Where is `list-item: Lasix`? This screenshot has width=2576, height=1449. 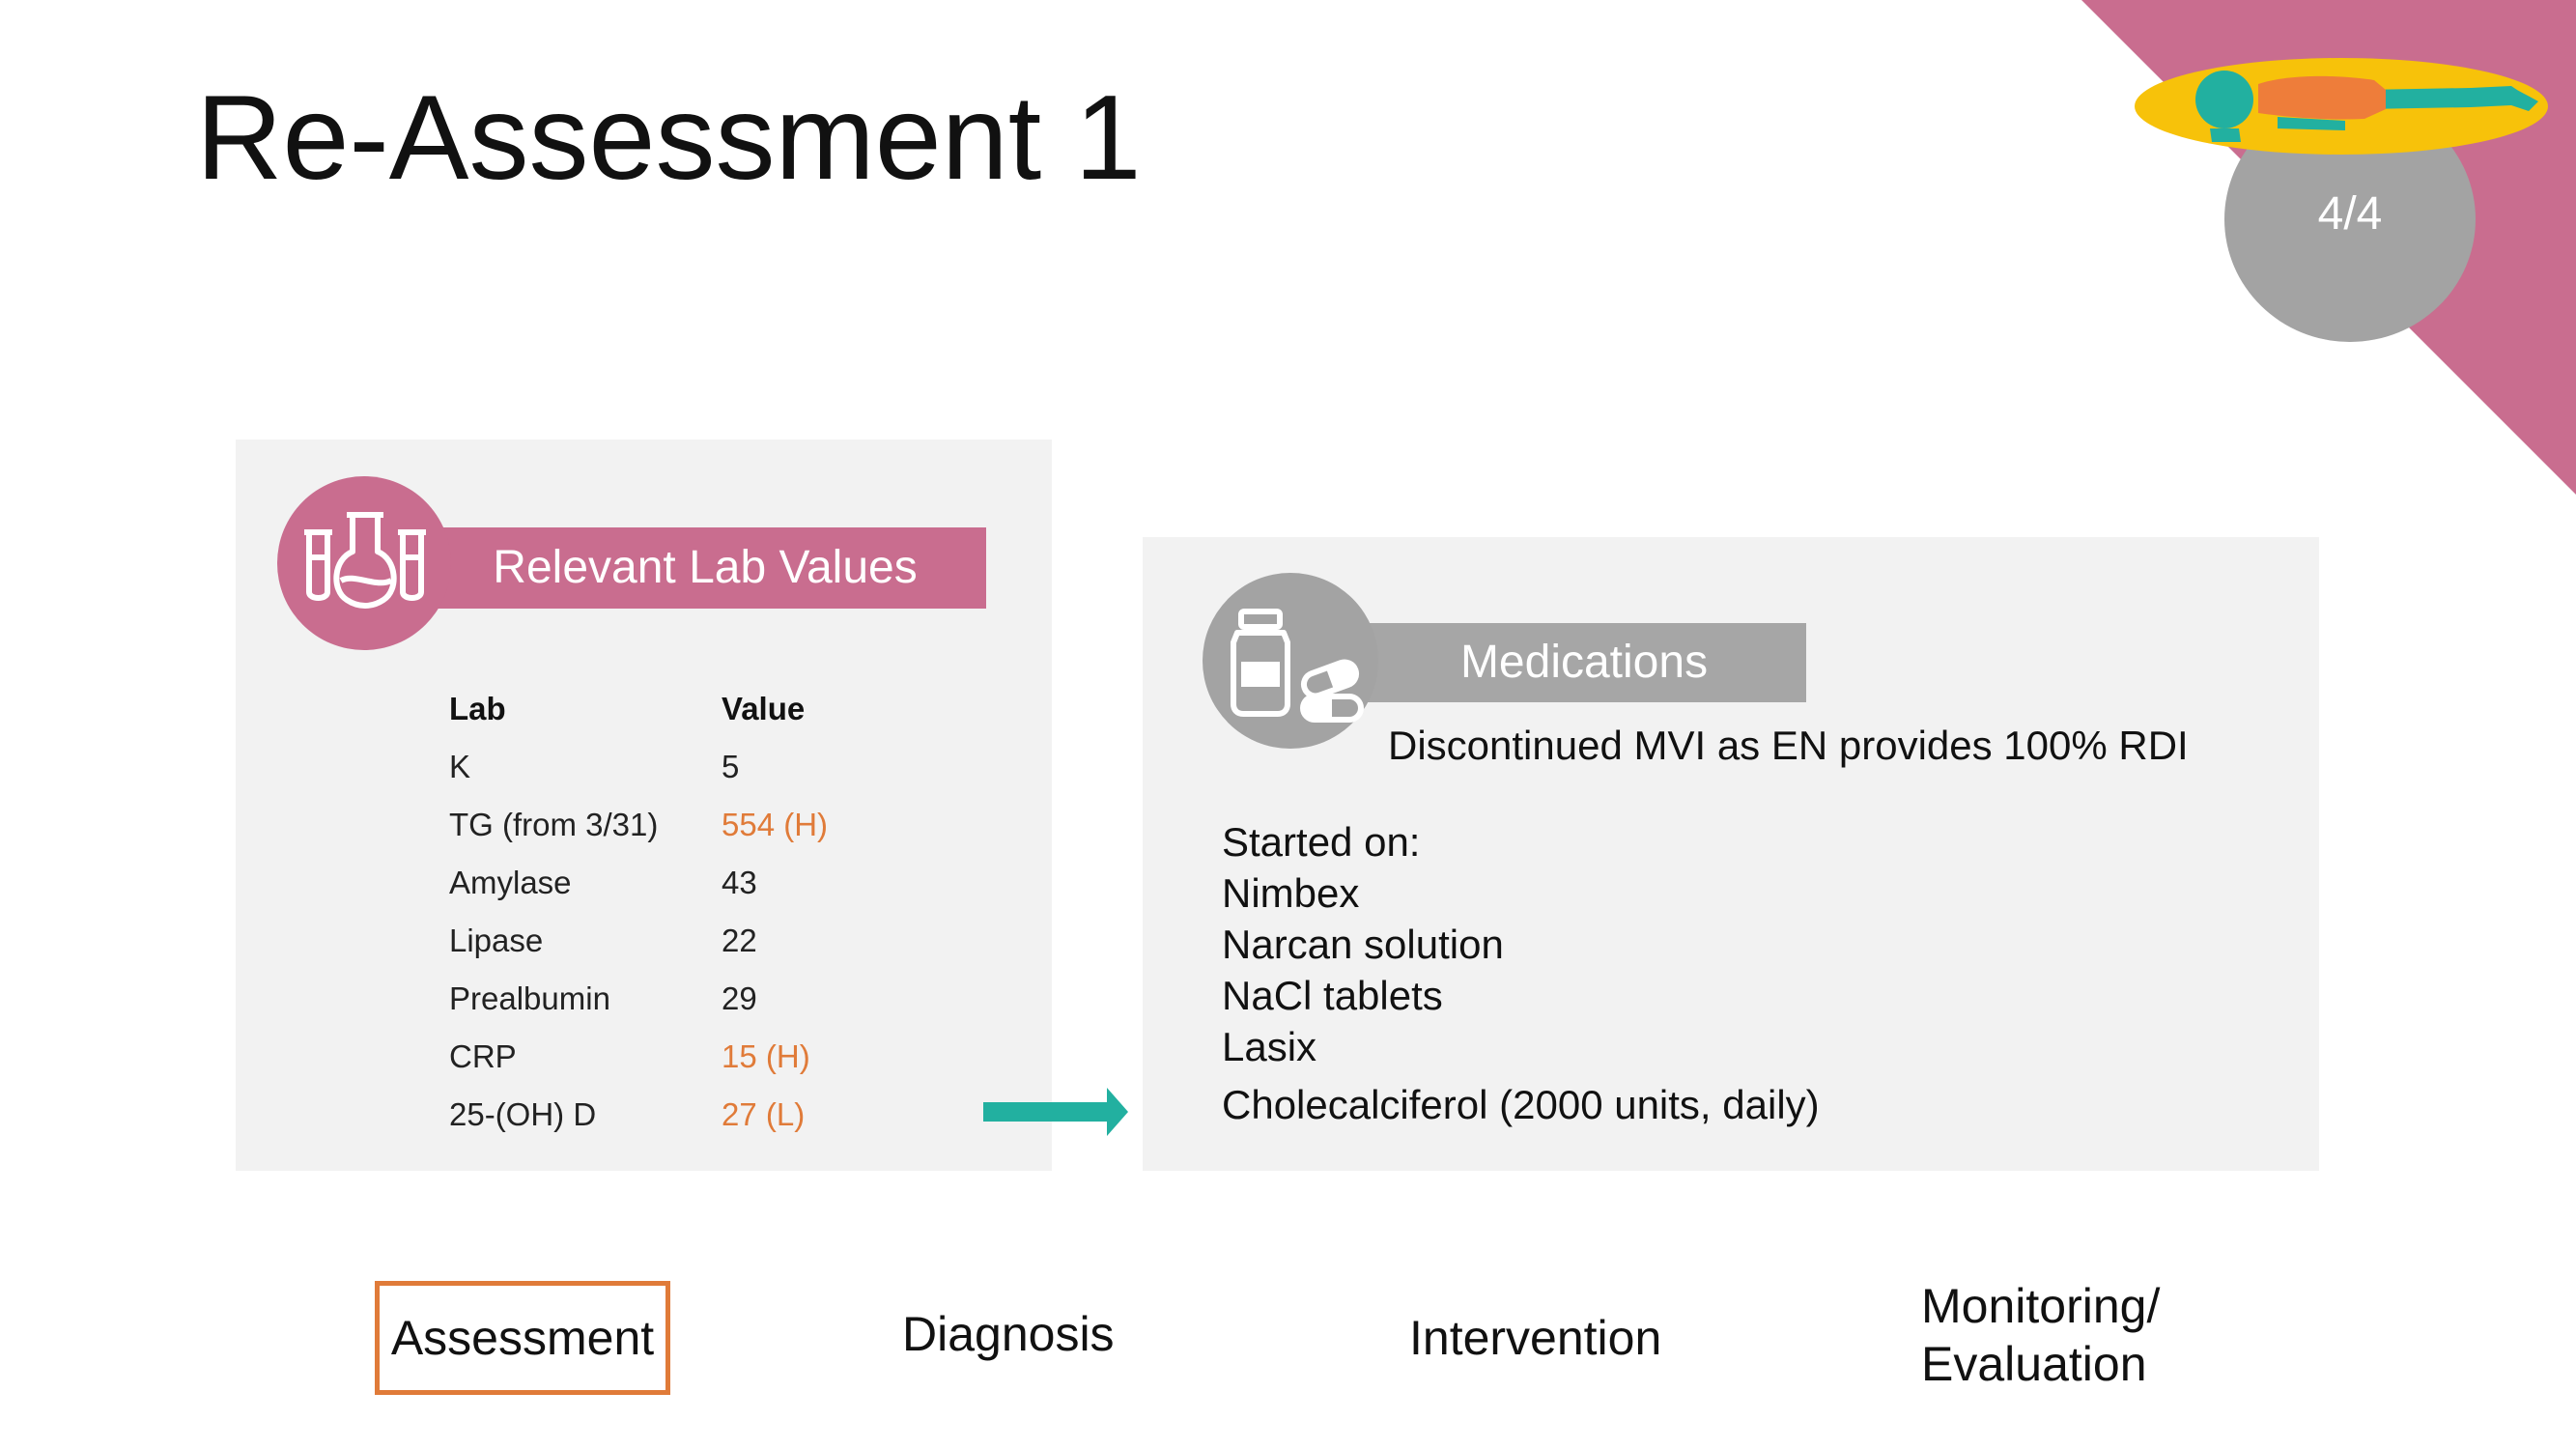
list-item: Lasix is located at coordinates (1269, 1046).